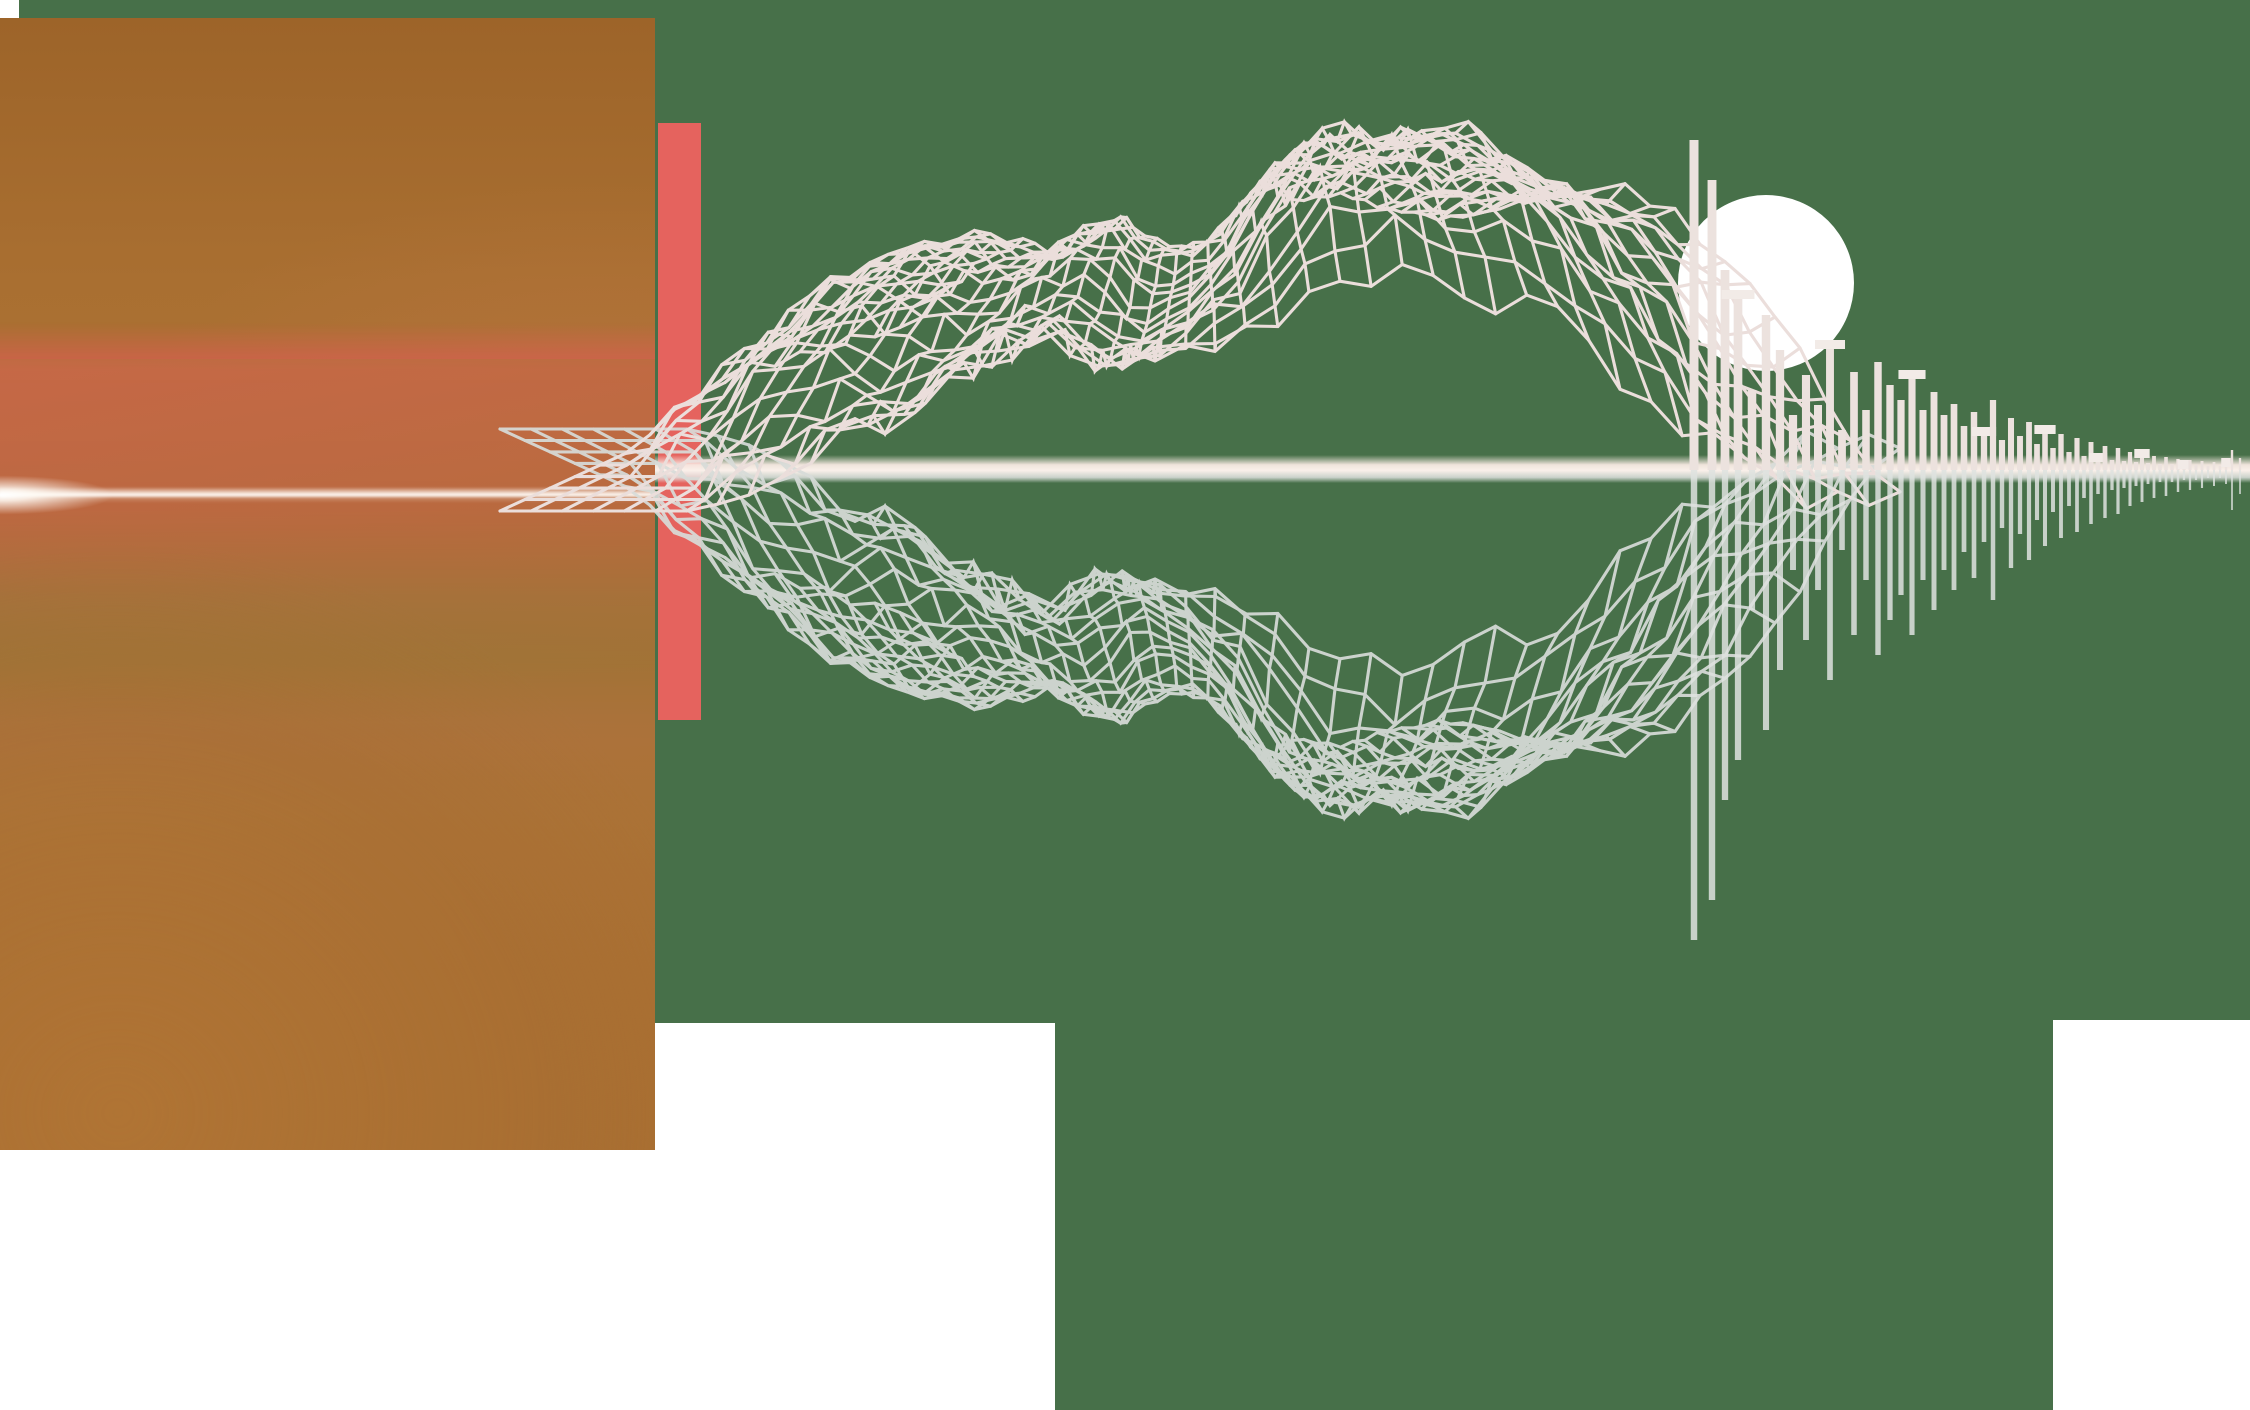 Image resolution: width=2250 pixels, height=1410 pixels. I want to click on photo-reflection, so click(327, 824).